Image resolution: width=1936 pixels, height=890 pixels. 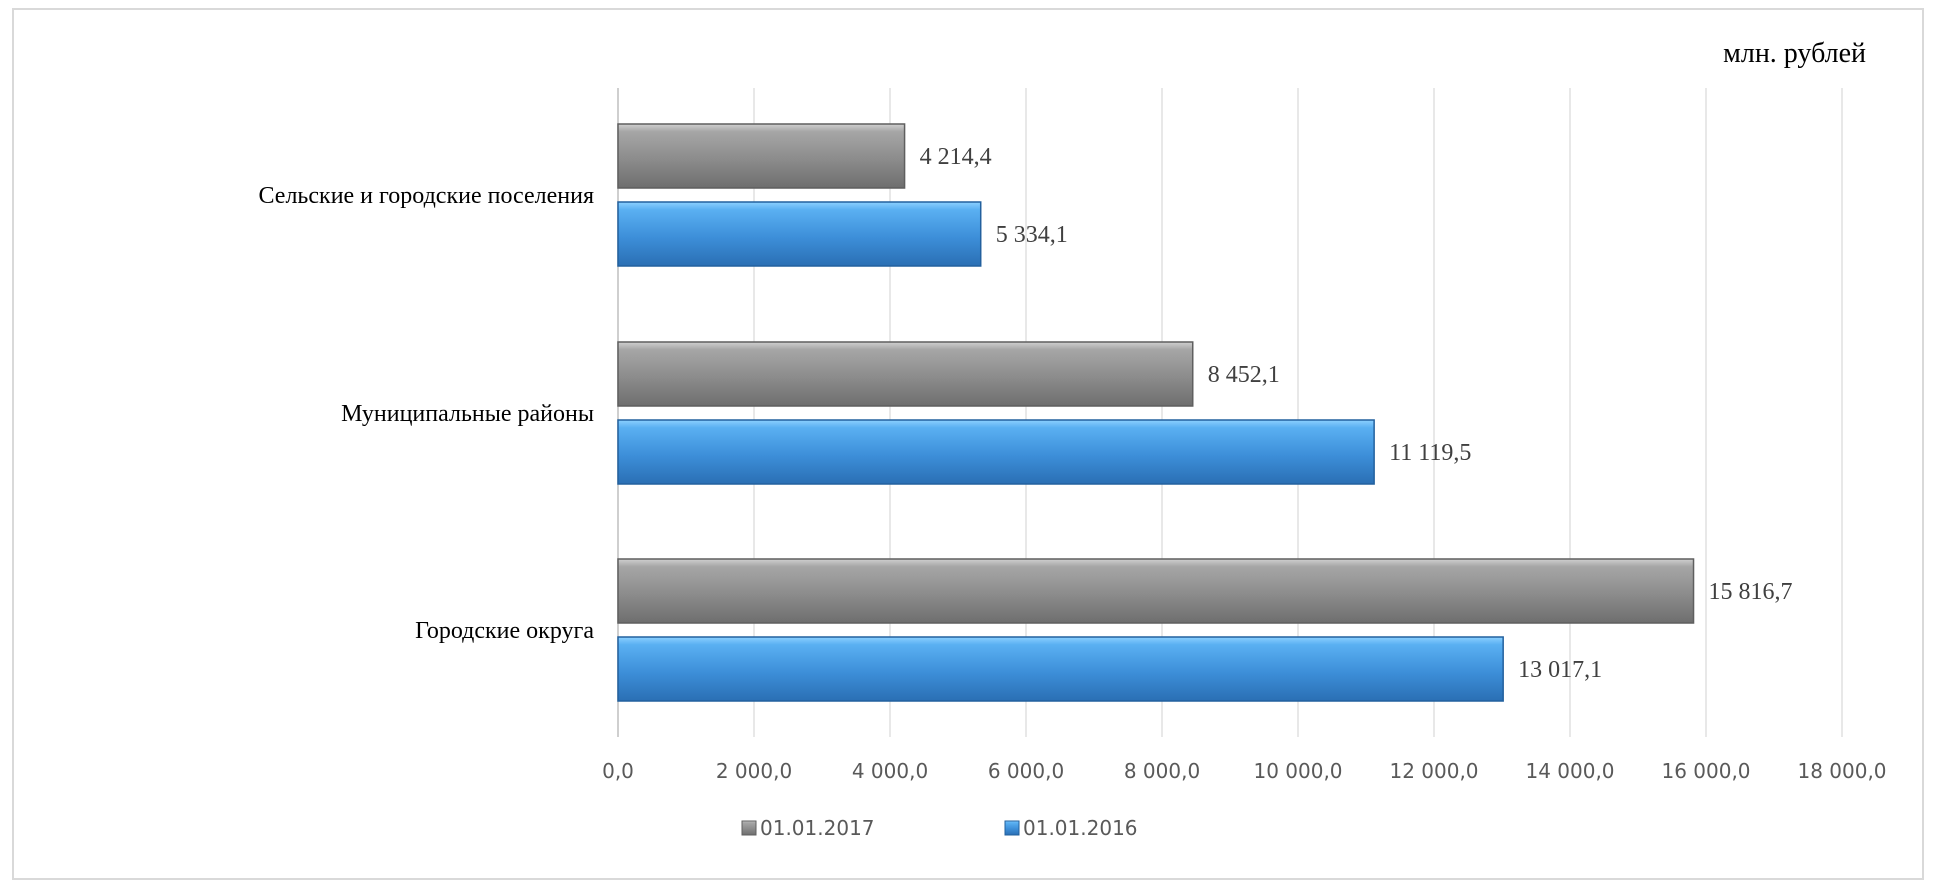 What do you see at coordinates (1026, 771) in the screenshot?
I see `x-tick-label: 6 000,0` at bounding box center [1026, 771].